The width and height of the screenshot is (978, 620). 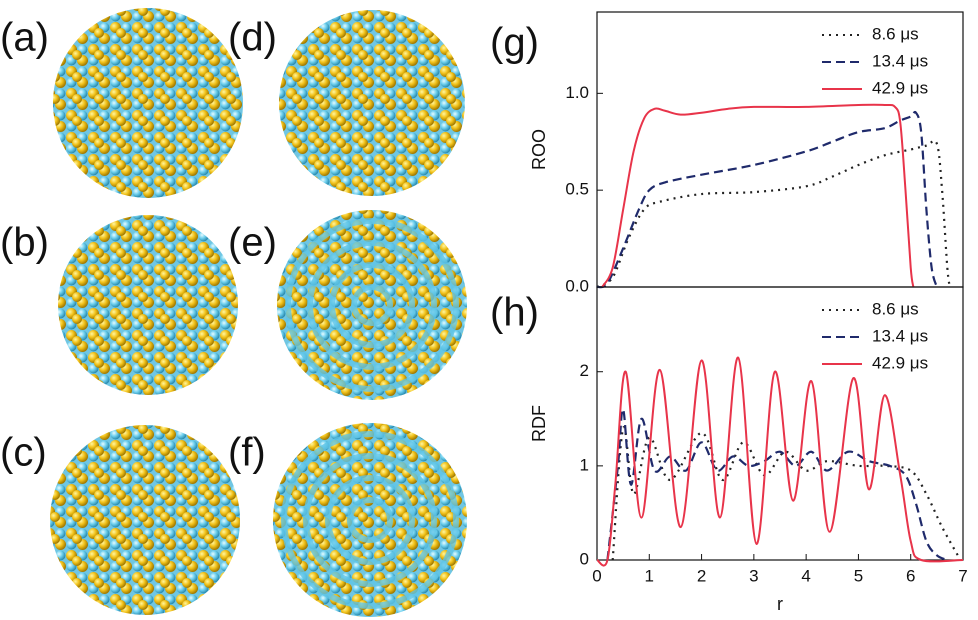 I want to click on panel-label: (b), so click(x=24, y=243).